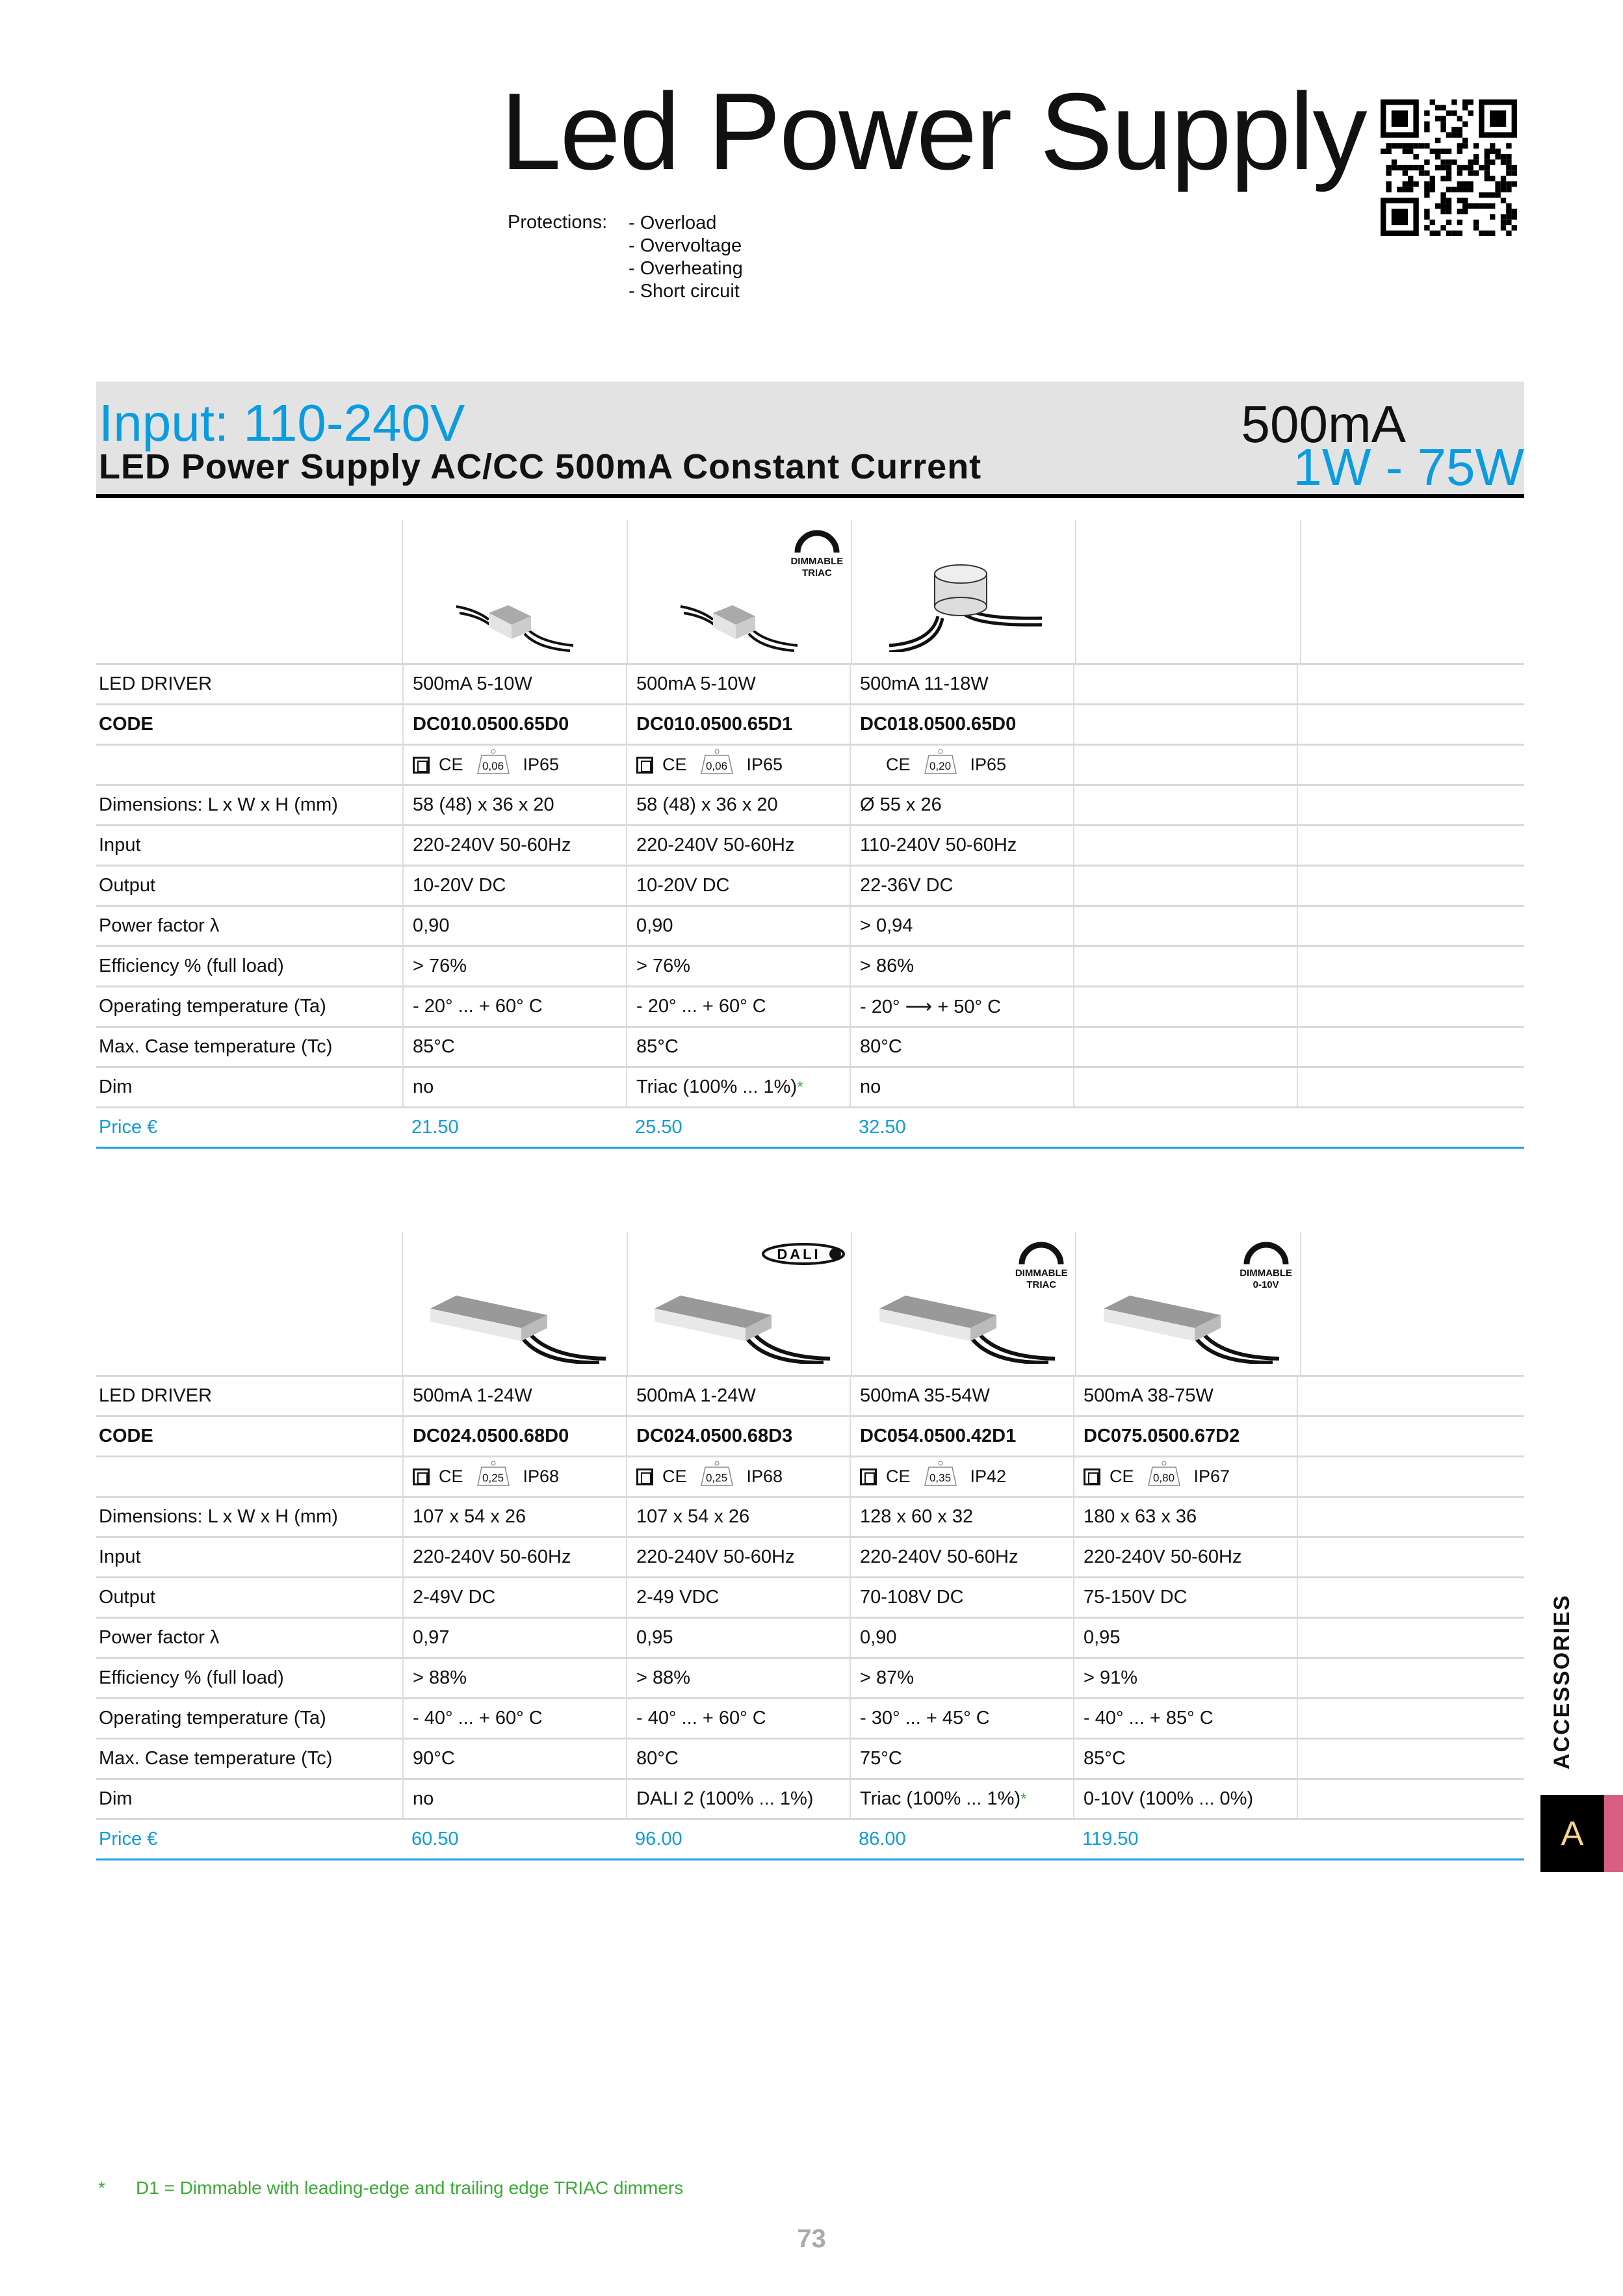  I want to click on table-row-cert: CE 0,06 IP65 CE 0,06 IP65 CE 0,20 IP65, so click(810, 764).